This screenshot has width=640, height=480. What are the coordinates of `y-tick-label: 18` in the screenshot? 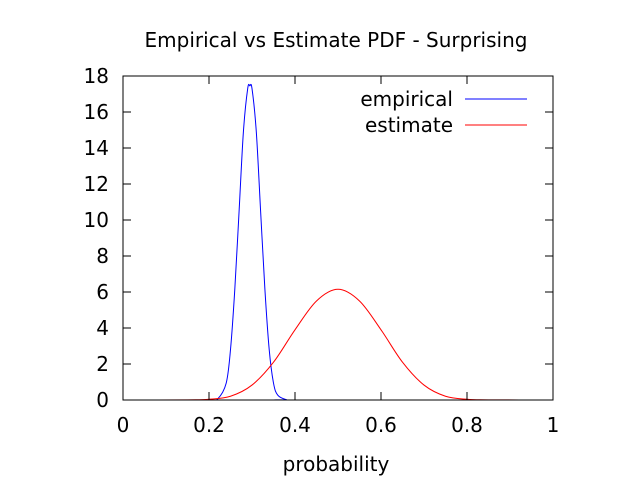 It's located at (96, 76).